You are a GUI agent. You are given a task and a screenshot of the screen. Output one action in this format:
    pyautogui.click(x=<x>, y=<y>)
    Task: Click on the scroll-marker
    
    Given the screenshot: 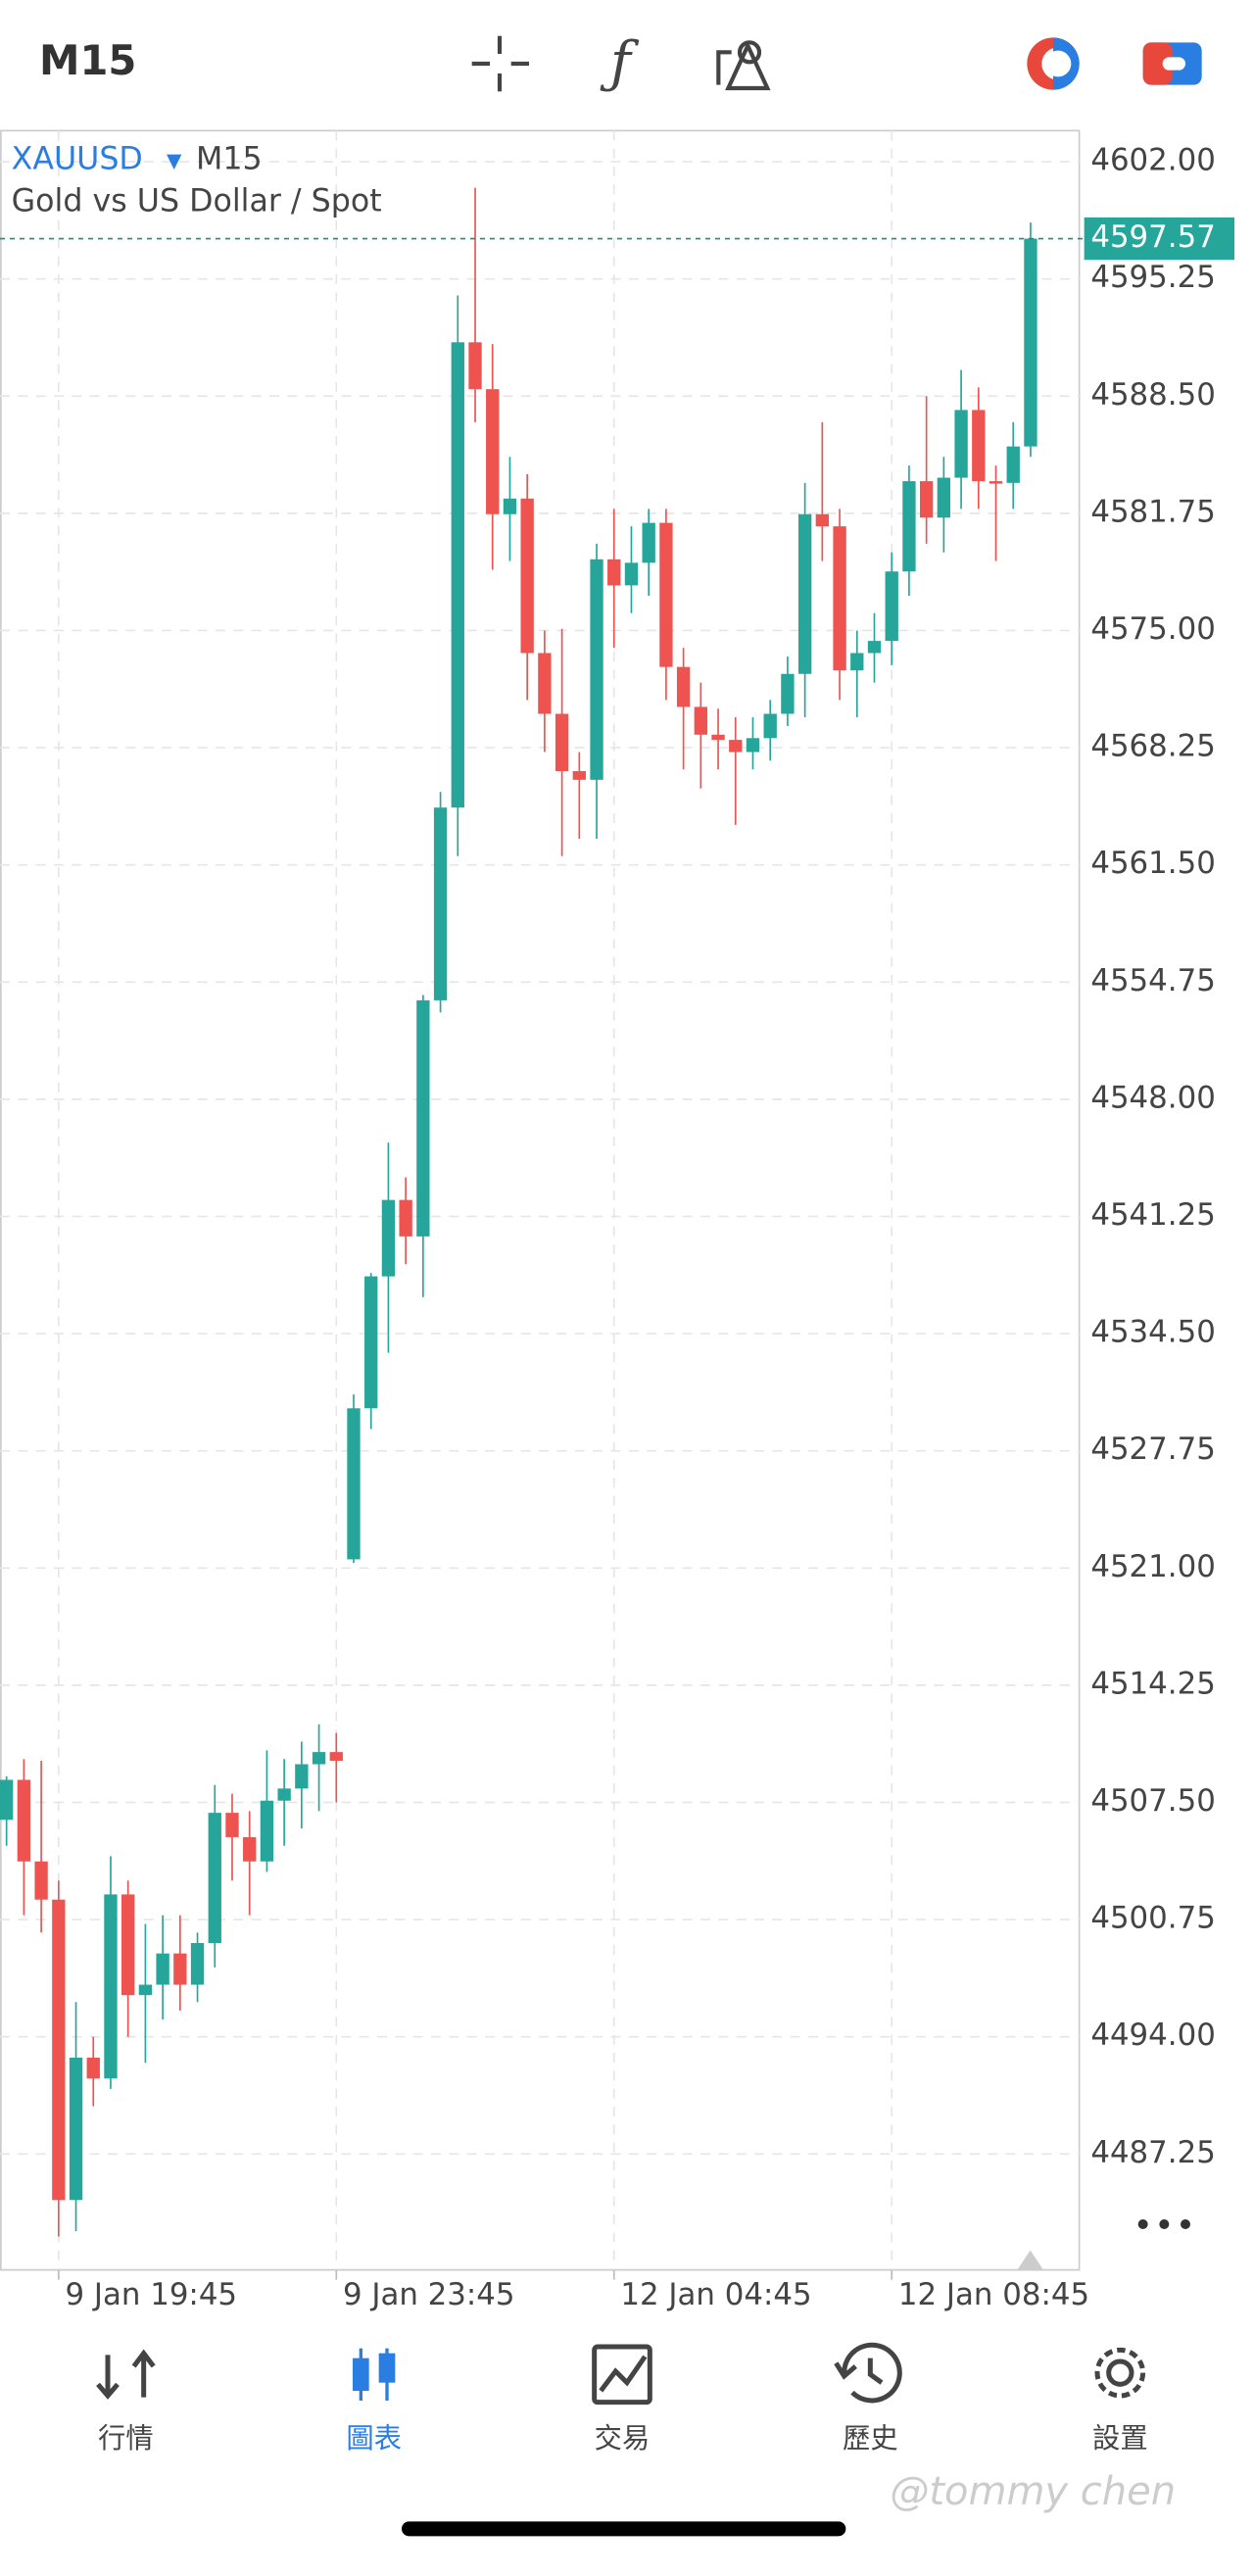 What is the action you would take?
    pyautogui.click(x=1030, y=2260)
    